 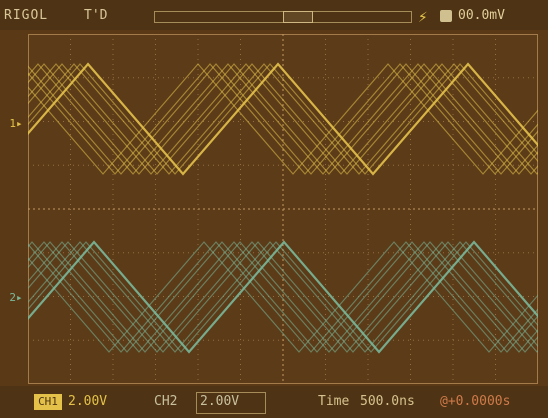 What do you see at coordinates (88, 401) in the screenshot?
I see `ch1-scale: 2.00V` at bounding box center [88, 401].